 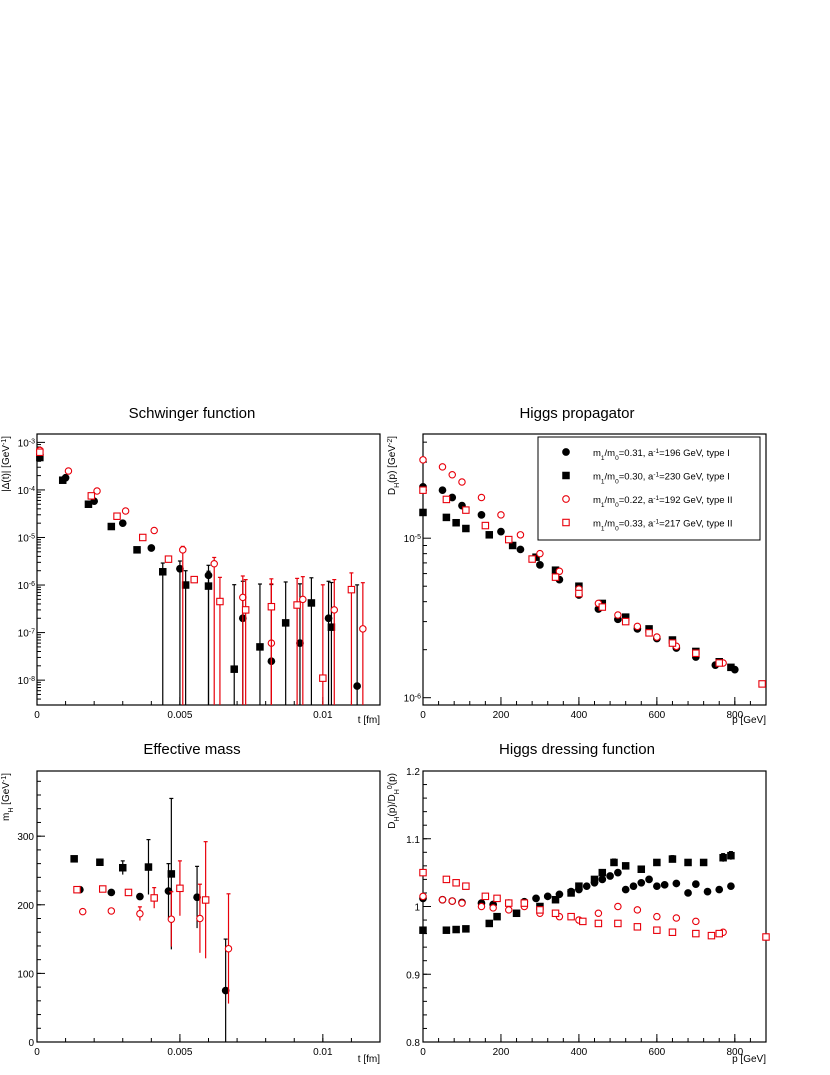 What do you see at coordinates (369, 1059) in the screenshot?
I see `mass-x-axis-label: t [fm]` at bounding box center [369, 1059].